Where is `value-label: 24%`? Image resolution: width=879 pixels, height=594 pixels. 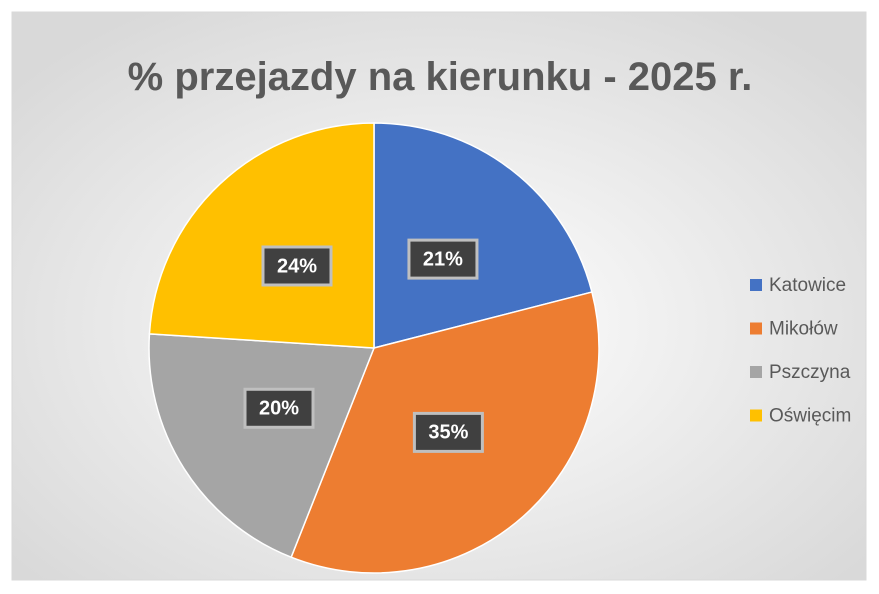 value-label: 24% is located at coordinates (297, 266).